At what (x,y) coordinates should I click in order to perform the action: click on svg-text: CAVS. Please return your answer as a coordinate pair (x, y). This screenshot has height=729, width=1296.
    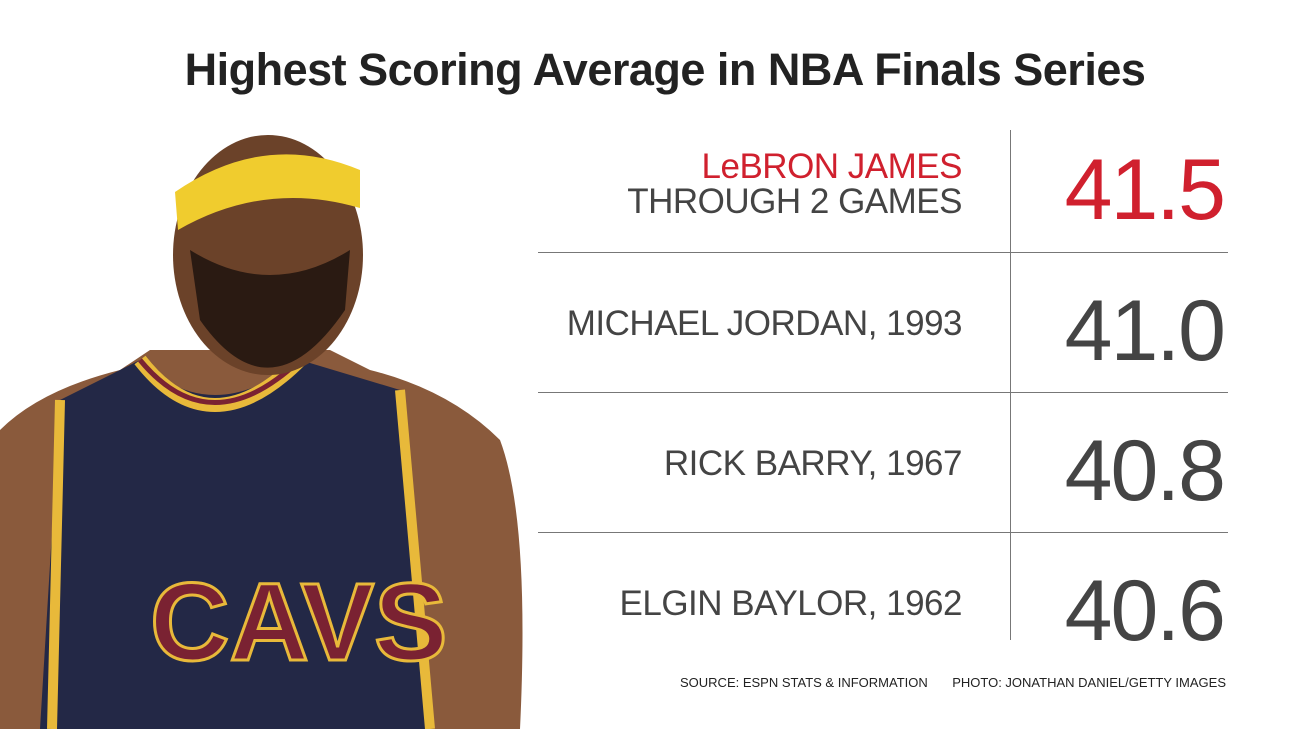
    Looking at the image, I should click on (298, 622).